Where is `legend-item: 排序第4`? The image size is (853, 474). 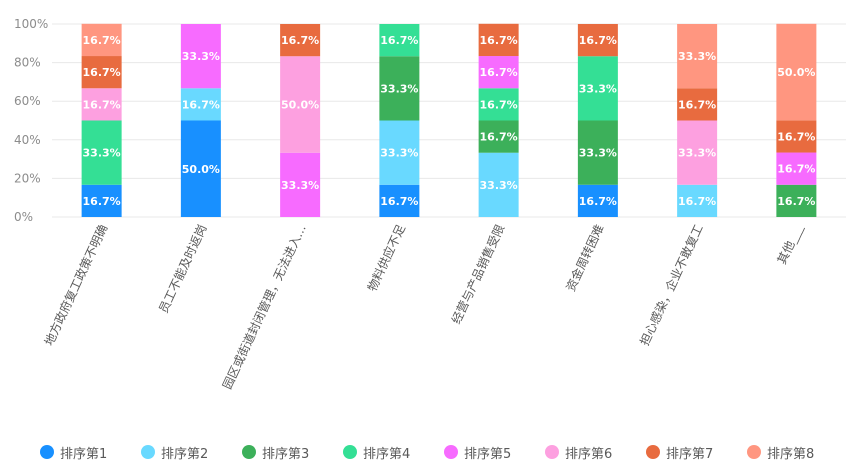
legend-item: 排序第4 is located at coordinates (376, 452).